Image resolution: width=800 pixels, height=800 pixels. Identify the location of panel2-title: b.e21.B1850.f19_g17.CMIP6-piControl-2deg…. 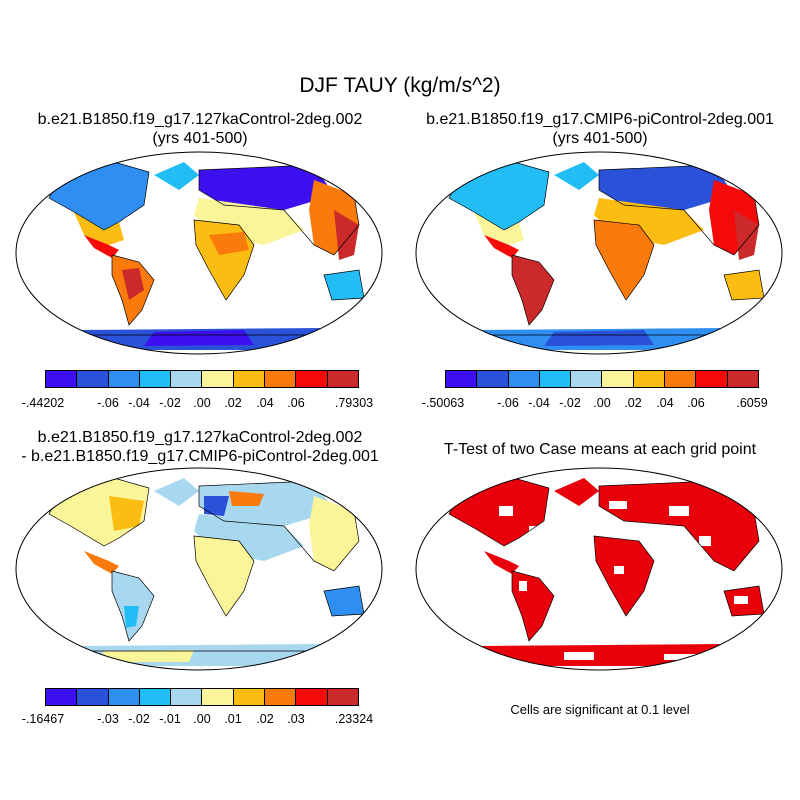
(600, 129).